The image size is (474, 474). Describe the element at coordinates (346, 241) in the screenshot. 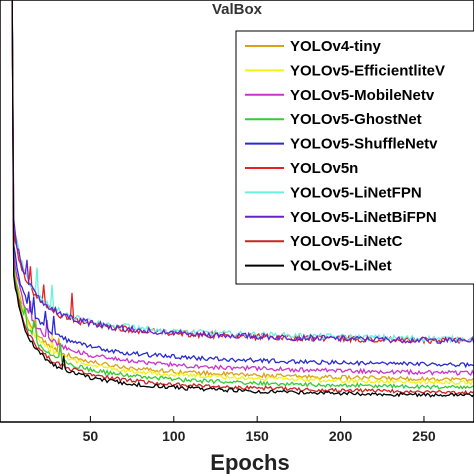

I see `legend-label: YOLOv5-LiNetC` at that location.